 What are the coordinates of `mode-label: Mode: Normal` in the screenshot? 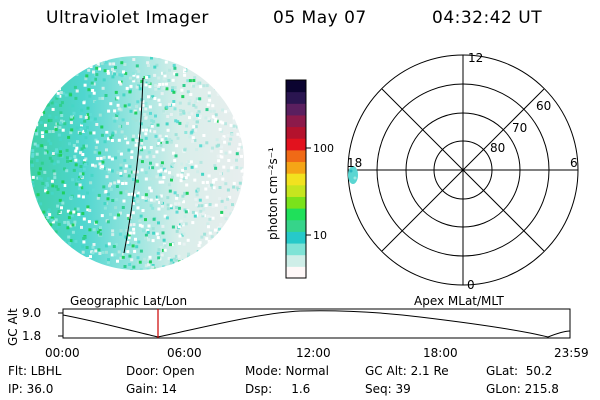 It's located at (287, 371).